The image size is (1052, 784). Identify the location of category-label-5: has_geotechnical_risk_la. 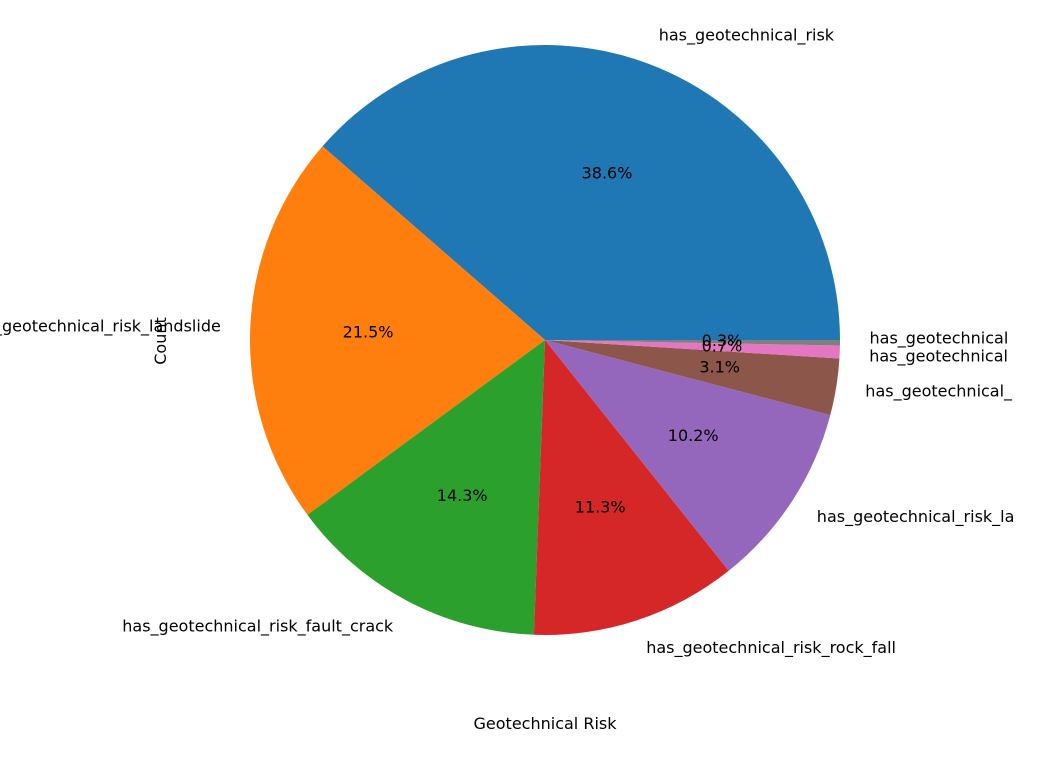
(916, 517).